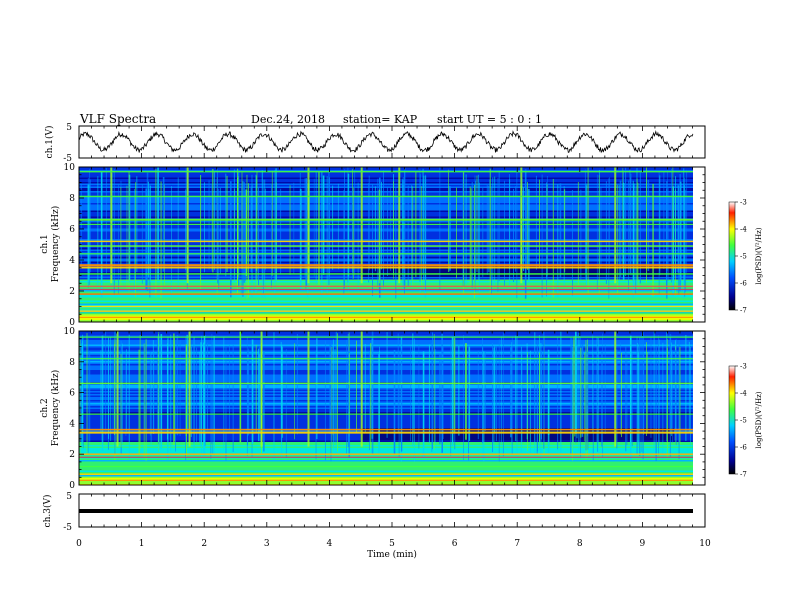 The height and width of the screenshot is (612, 792). Describe the element at coordinates (72, 261) in the screenshot. I see `y-tick-label: 4` at that location.